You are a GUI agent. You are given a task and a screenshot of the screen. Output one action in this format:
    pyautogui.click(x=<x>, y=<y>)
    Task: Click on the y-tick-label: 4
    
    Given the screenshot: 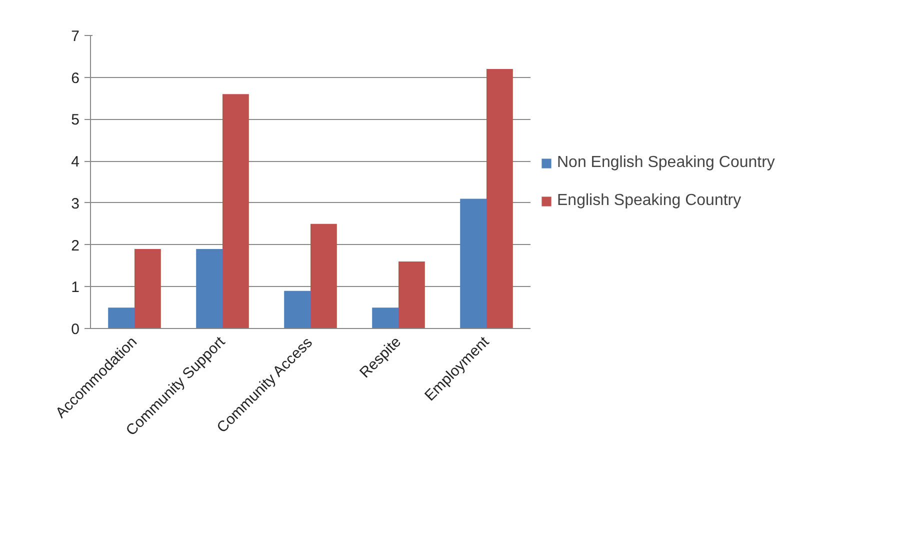 What is the action you would take?
    pyautogui.click(x=75, y=162)
    